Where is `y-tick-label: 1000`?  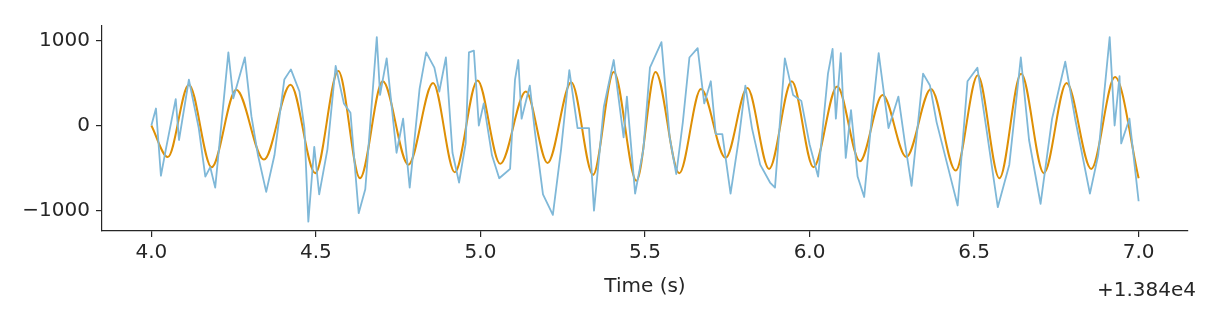
y-tick-label: 1000 is located at coordinates (64, 38).